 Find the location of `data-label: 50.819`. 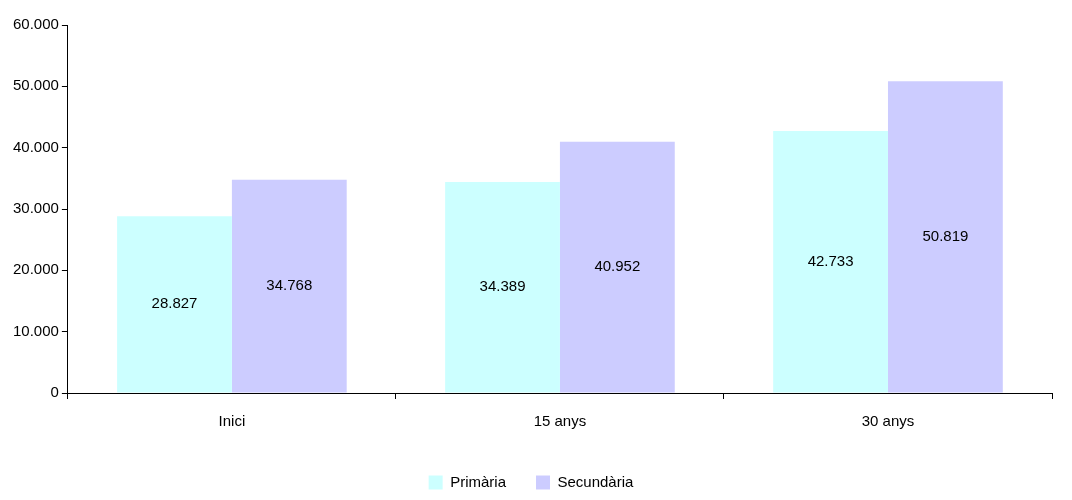

data-label: 50.819 is located at coordinates (945, 236).